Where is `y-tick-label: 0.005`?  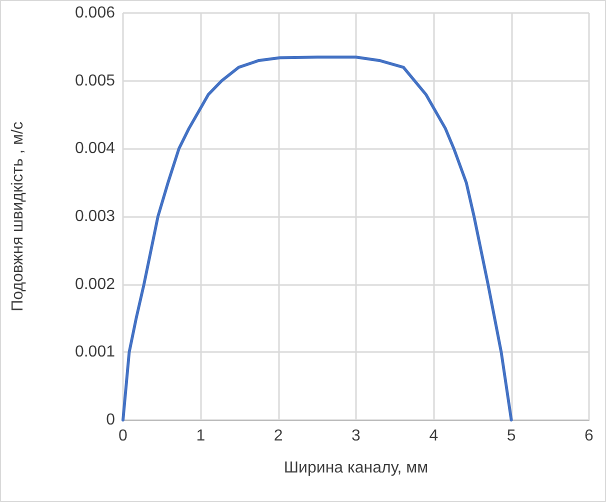 y-tick-label: 0.005 is located at coordinates (95, 81).